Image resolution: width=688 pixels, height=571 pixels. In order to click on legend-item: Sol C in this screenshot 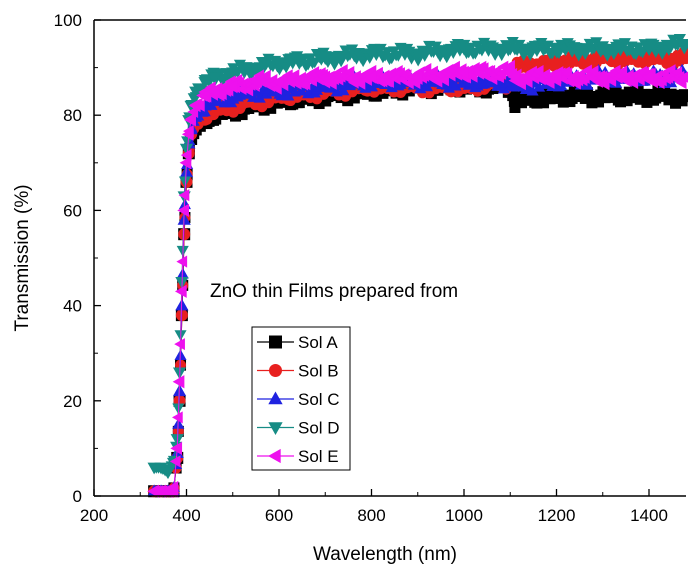, I will do `click(298, 399)`.